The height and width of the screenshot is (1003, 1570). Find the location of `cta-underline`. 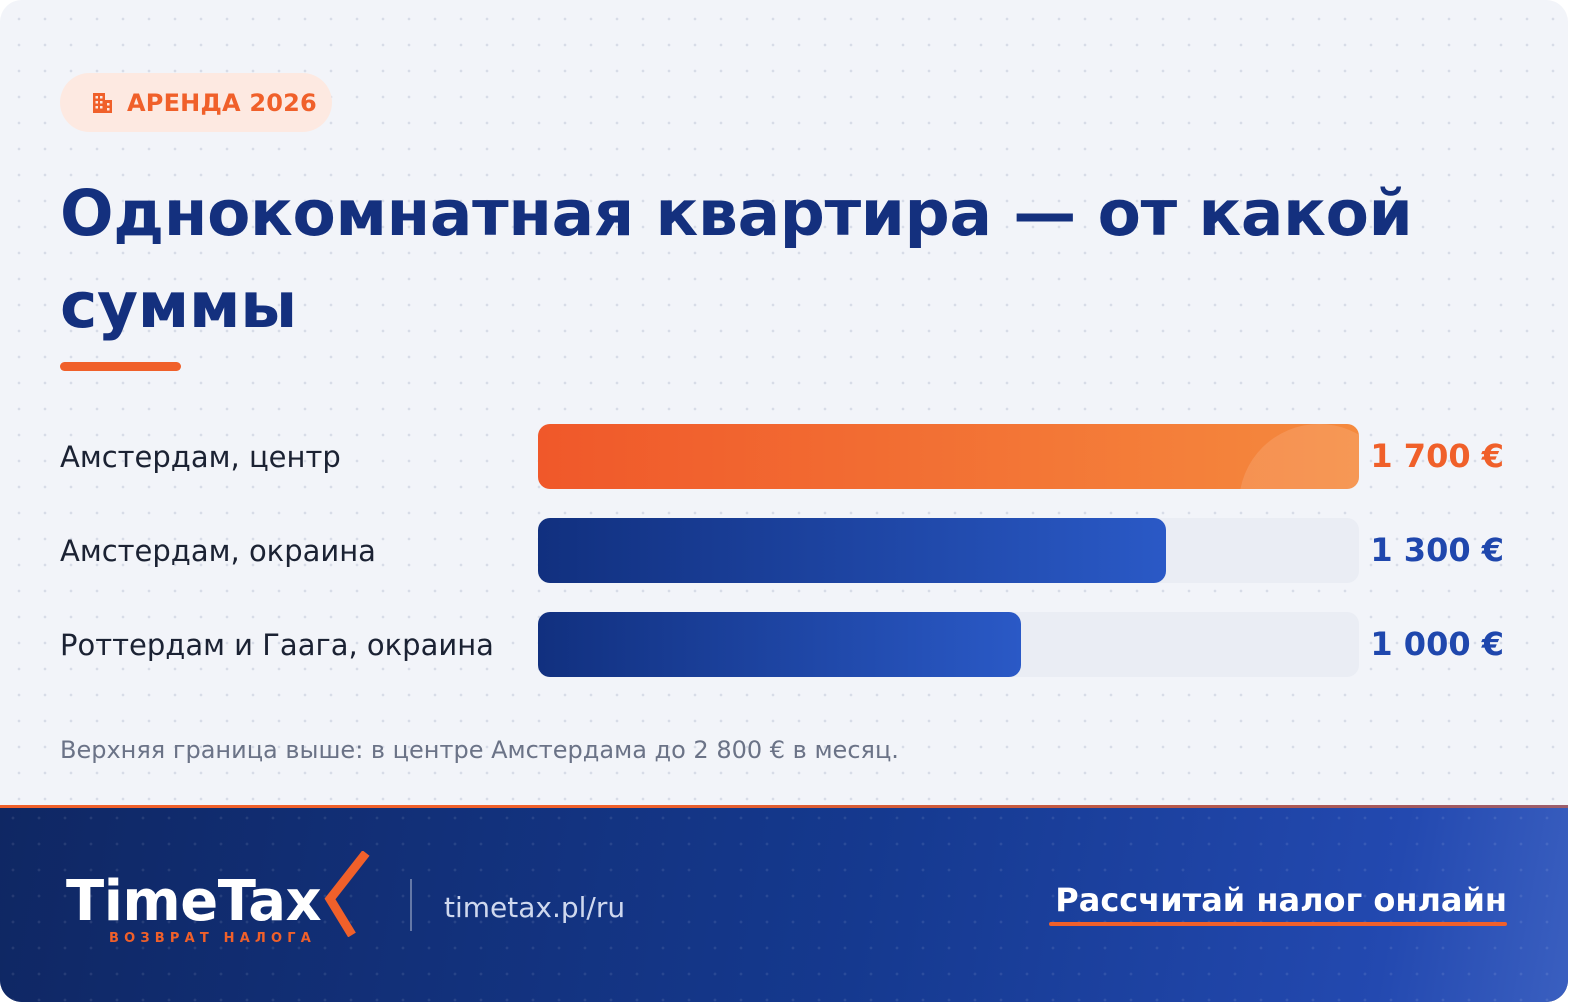

cta-underline is located at coordinates (1278, 924).